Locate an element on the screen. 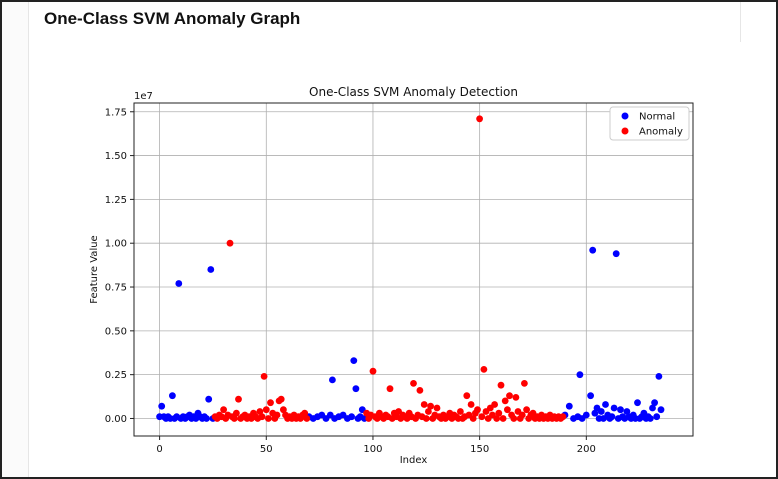 The image size is (778, 479). x-tick-label: 100 is located at coordinates (372, 449).